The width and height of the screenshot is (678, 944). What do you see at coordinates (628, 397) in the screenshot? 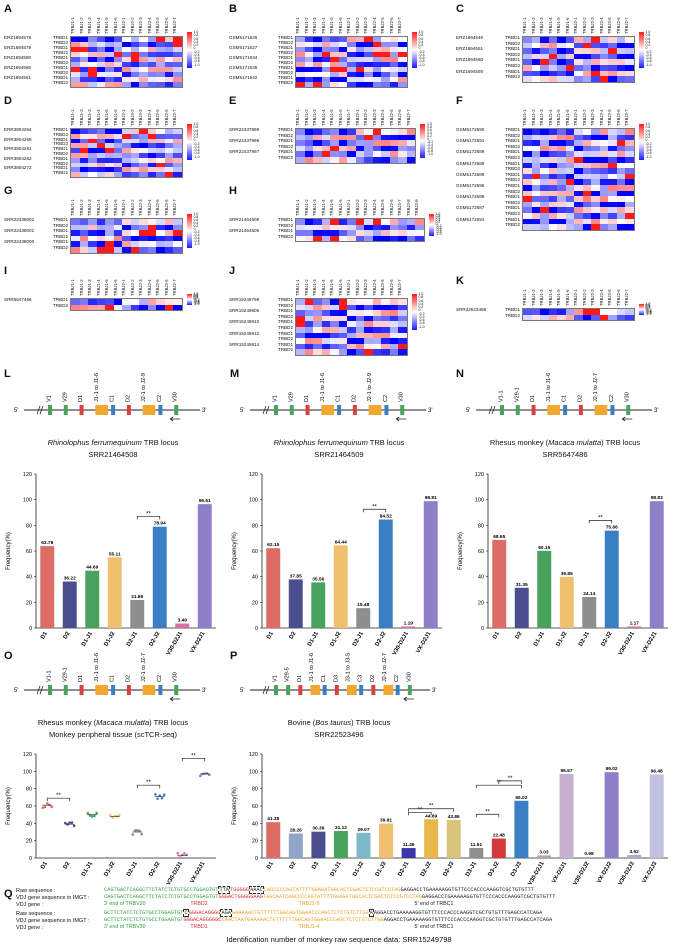
I see `locus-segment-label: V30` at bounding box center [628, 397].